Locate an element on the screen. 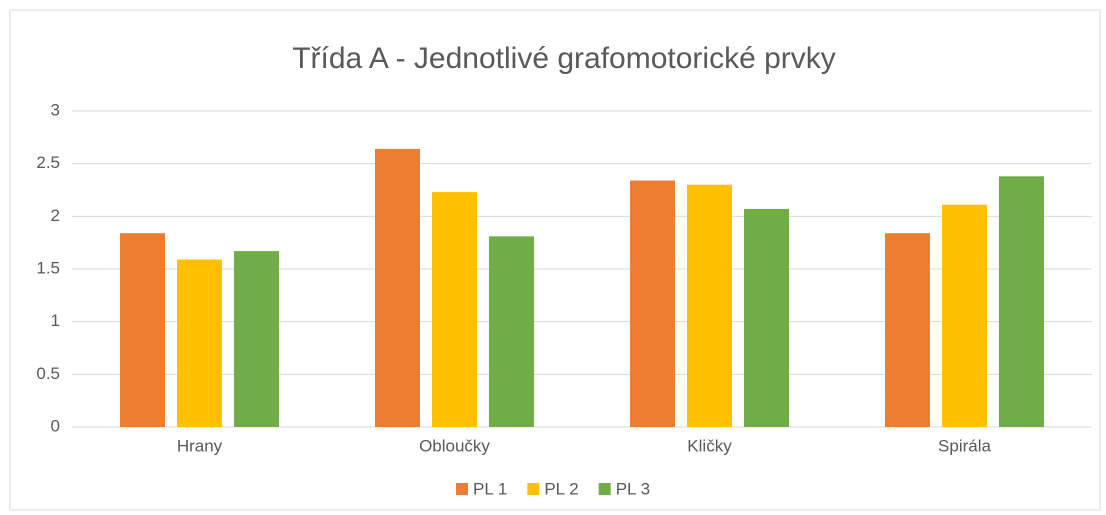 Image resolution: width=1106 pixels, height=515 pixels. y-tick-label: 3 is located at coordinates (55, 109).